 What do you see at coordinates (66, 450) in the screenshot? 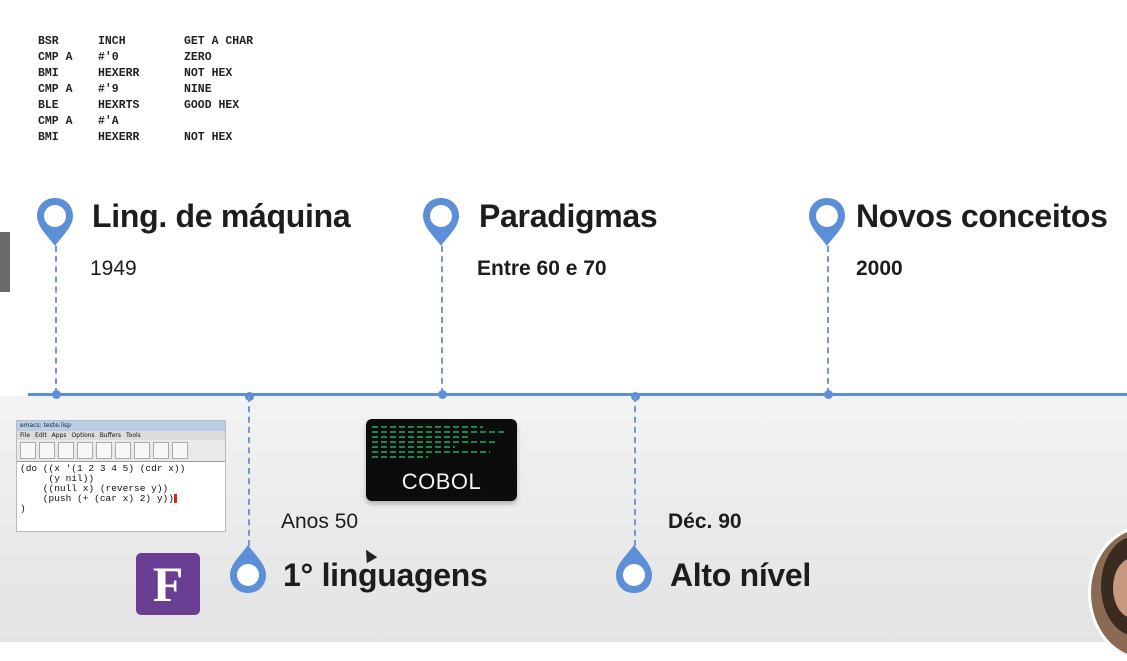
I see `save-icon` at bounding box center [66, 450].